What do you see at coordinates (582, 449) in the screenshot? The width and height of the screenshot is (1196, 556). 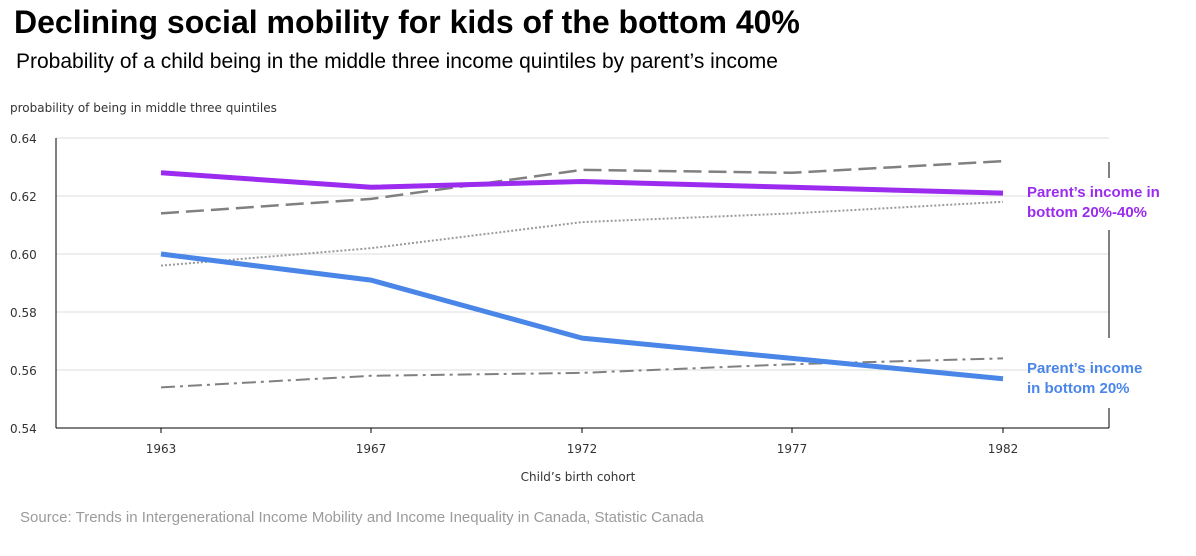 I see `x-tick-label: 1972` at bounding box center [582, 449].